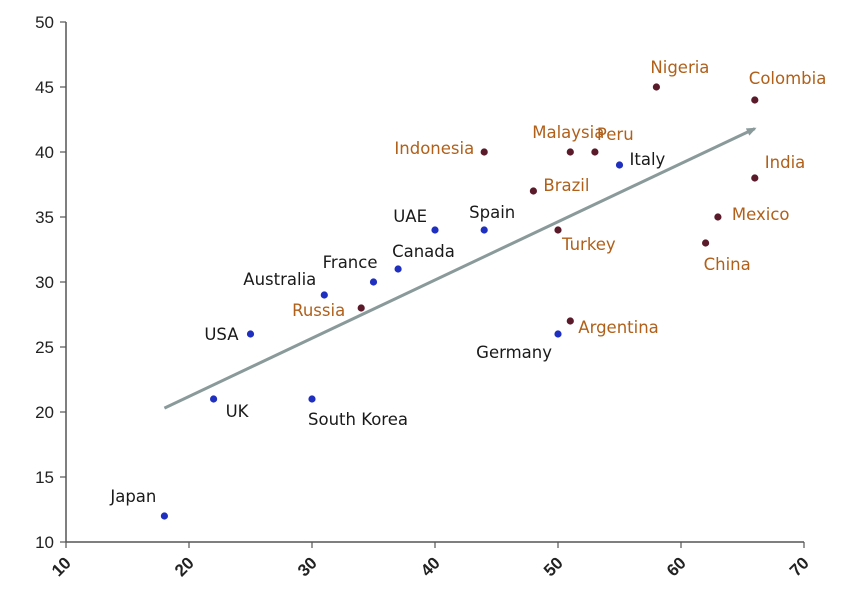  I want to click on x-tick-label: 50, so click(553, 566).